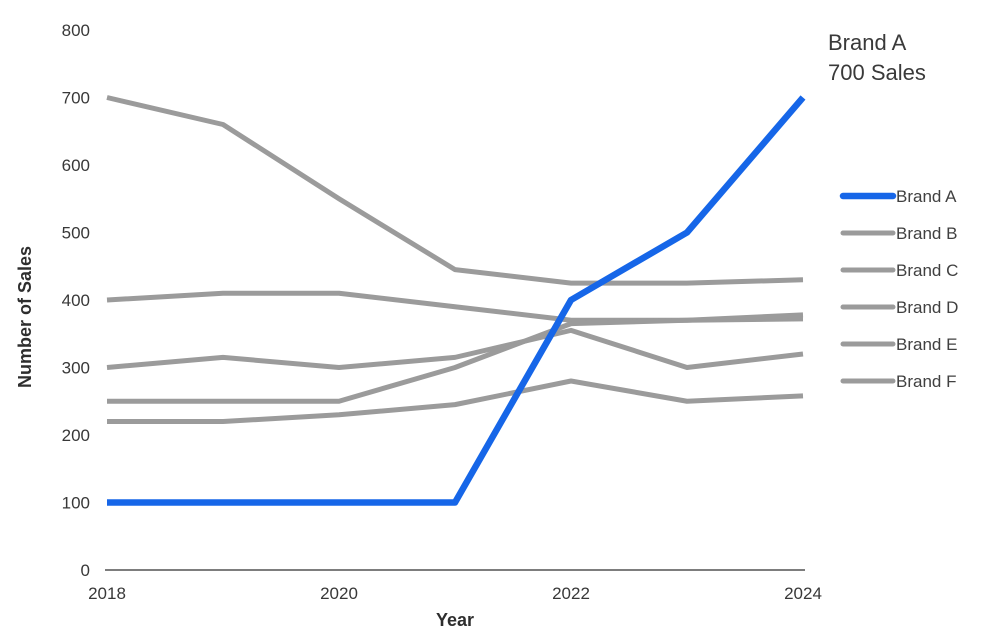  I want to click on x-axis-title: Year, so click(455, 620).